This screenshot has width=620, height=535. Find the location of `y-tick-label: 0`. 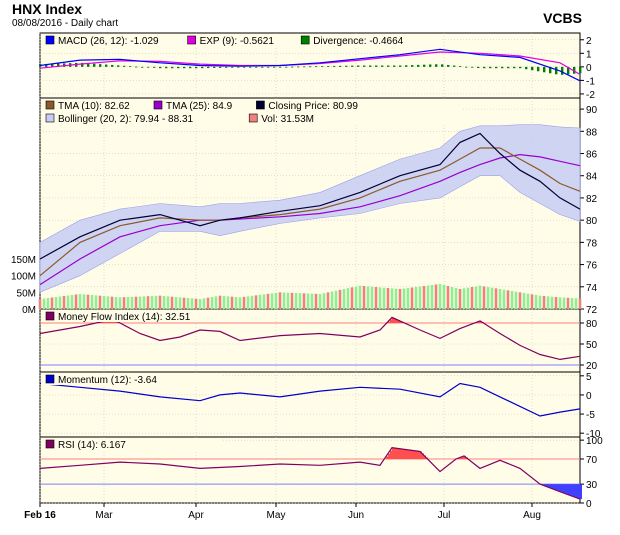

y-tick-label: 0 is located at coordinates (589, 396).